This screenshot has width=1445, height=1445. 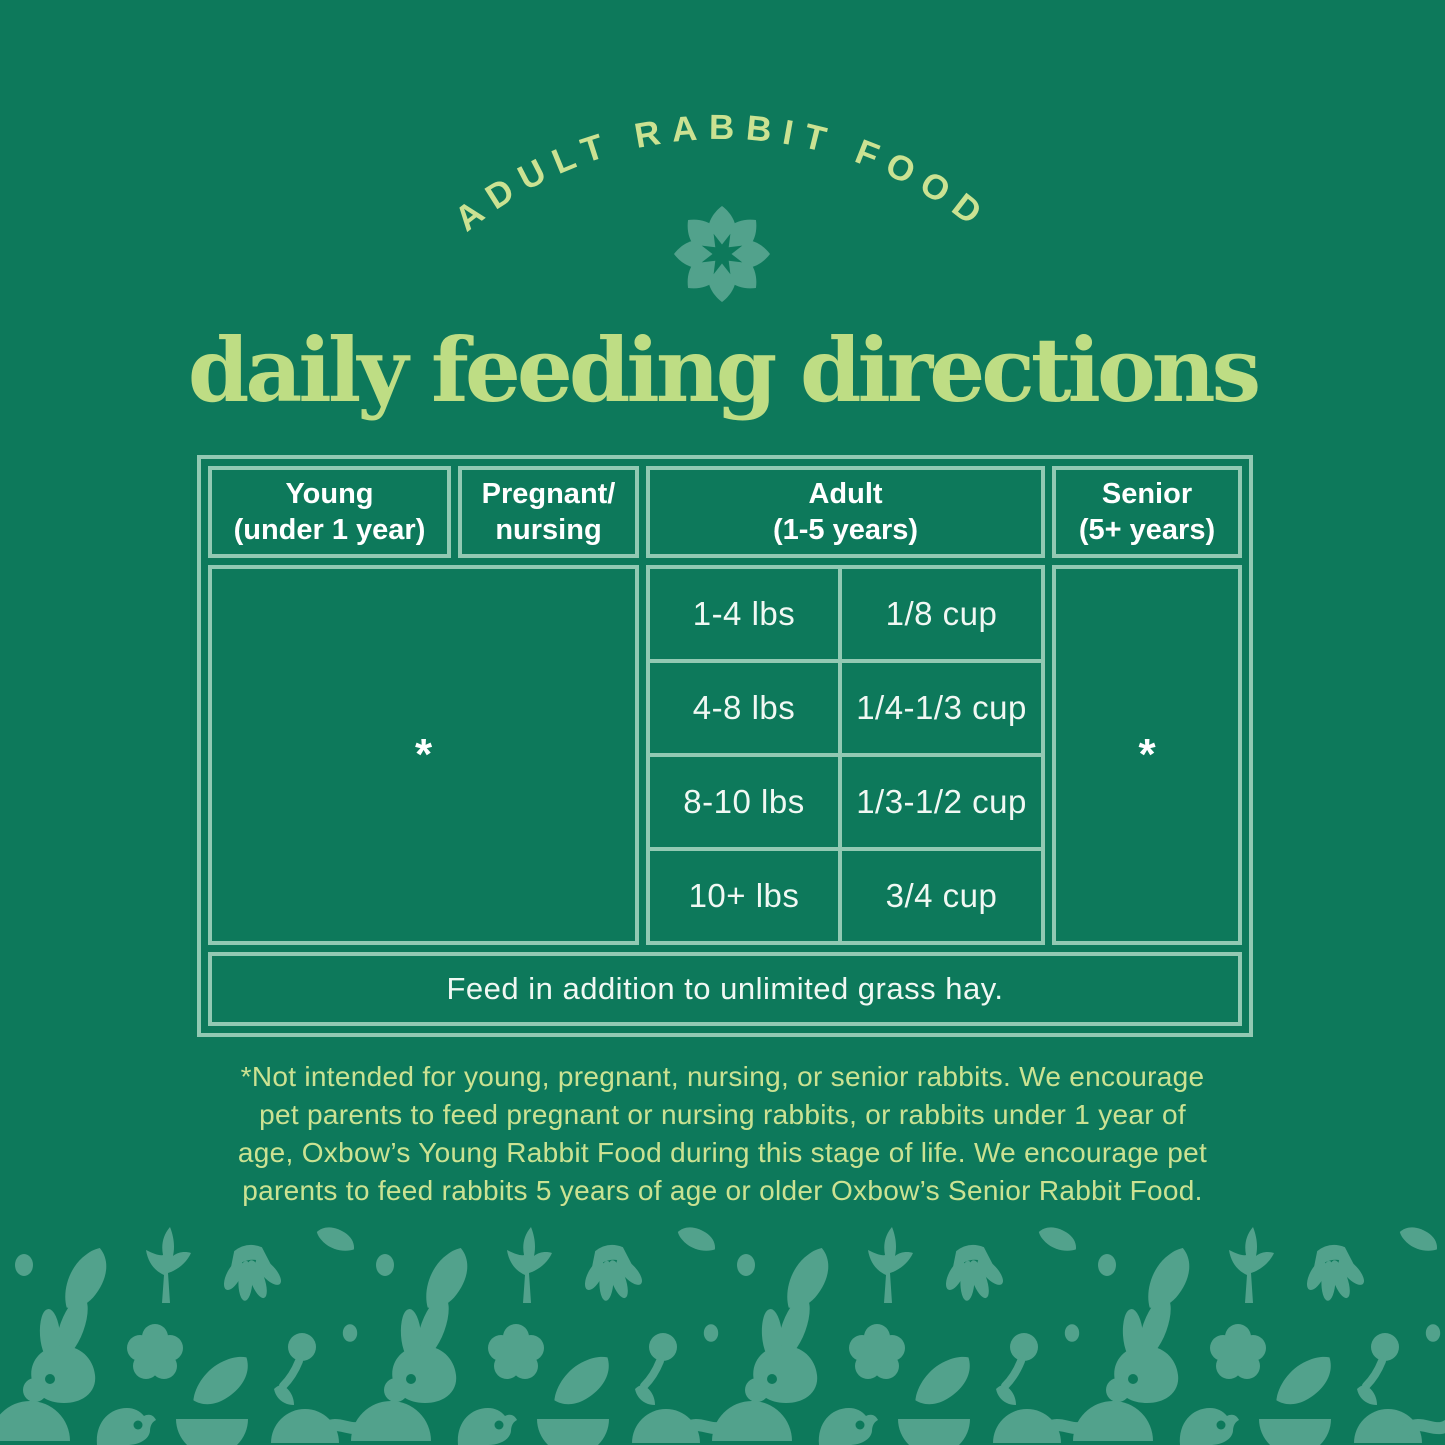 What do you see at coordinates (744, 802) in the screenshot?
I see `weight-cell: 8-10 lbs` at bounding box center [744, 802].